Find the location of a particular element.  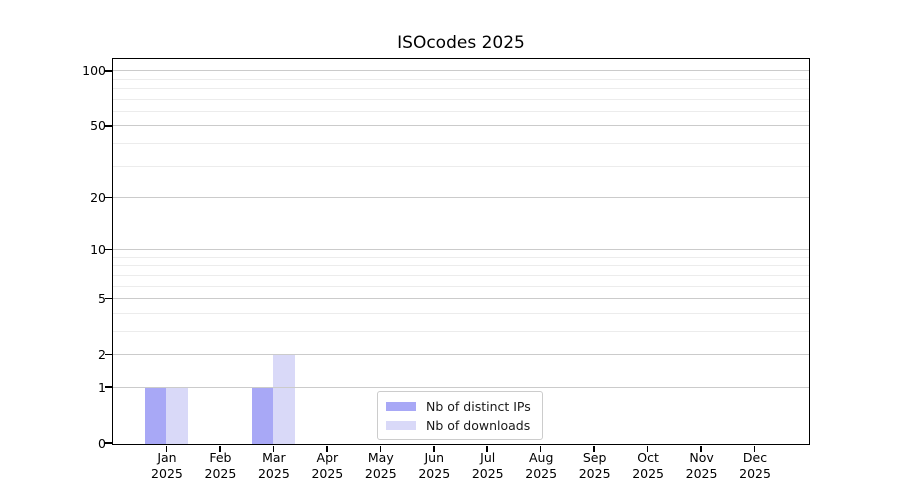

x-tick-label-month: May is located at coordinates (380, 457).